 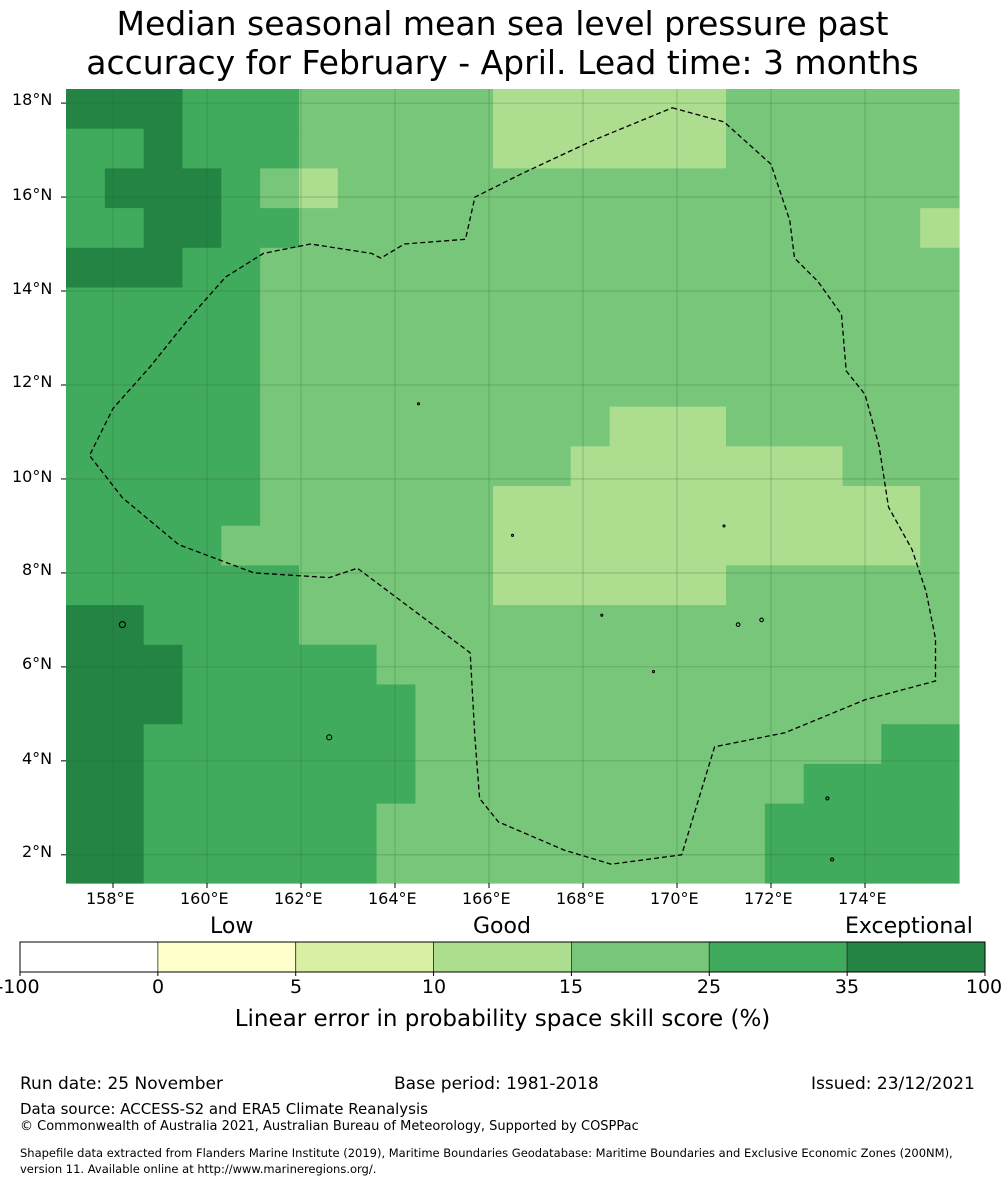 What do you see at coordinates (227, 957) in the screenshot?
I see `legend-bin` at bounding box center [227, 957].